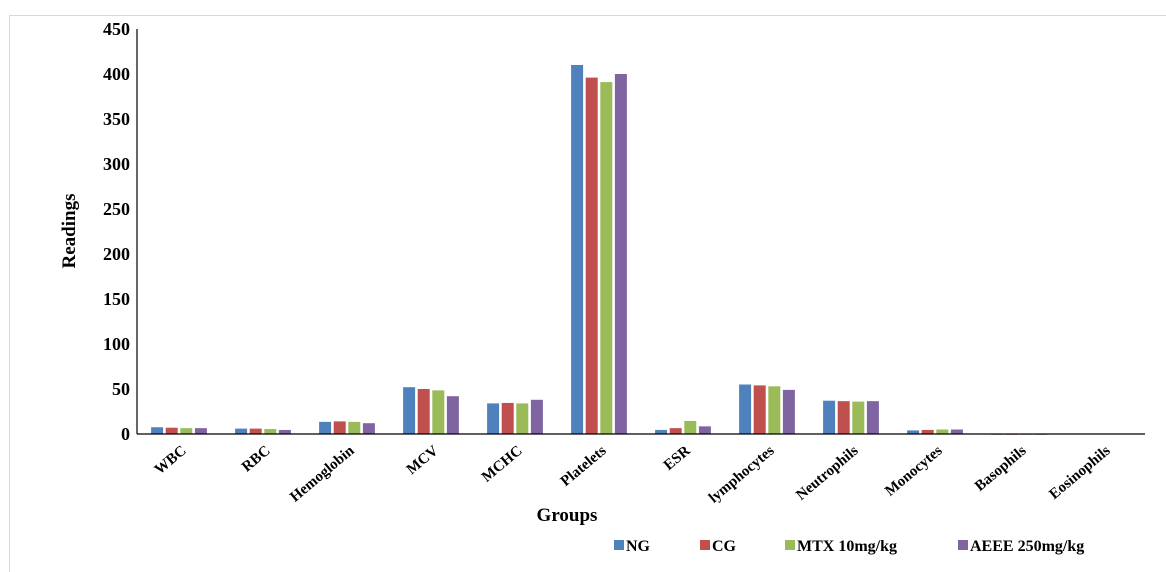  I want to click on legend-label: MTX 10mg/kg, so click(847, 546).